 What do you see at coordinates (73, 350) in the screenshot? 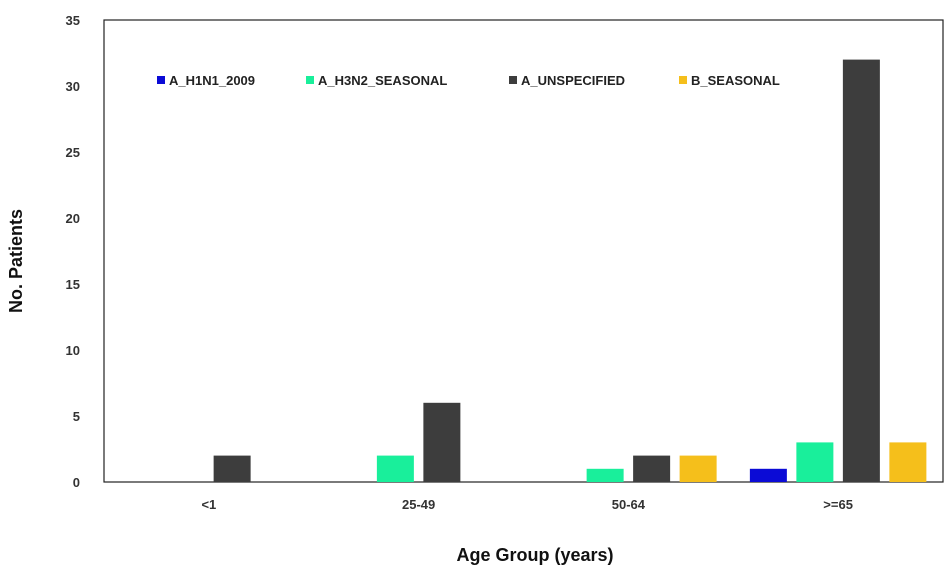
I see `y-tick-label: 10` at bounding box center [73, 350].